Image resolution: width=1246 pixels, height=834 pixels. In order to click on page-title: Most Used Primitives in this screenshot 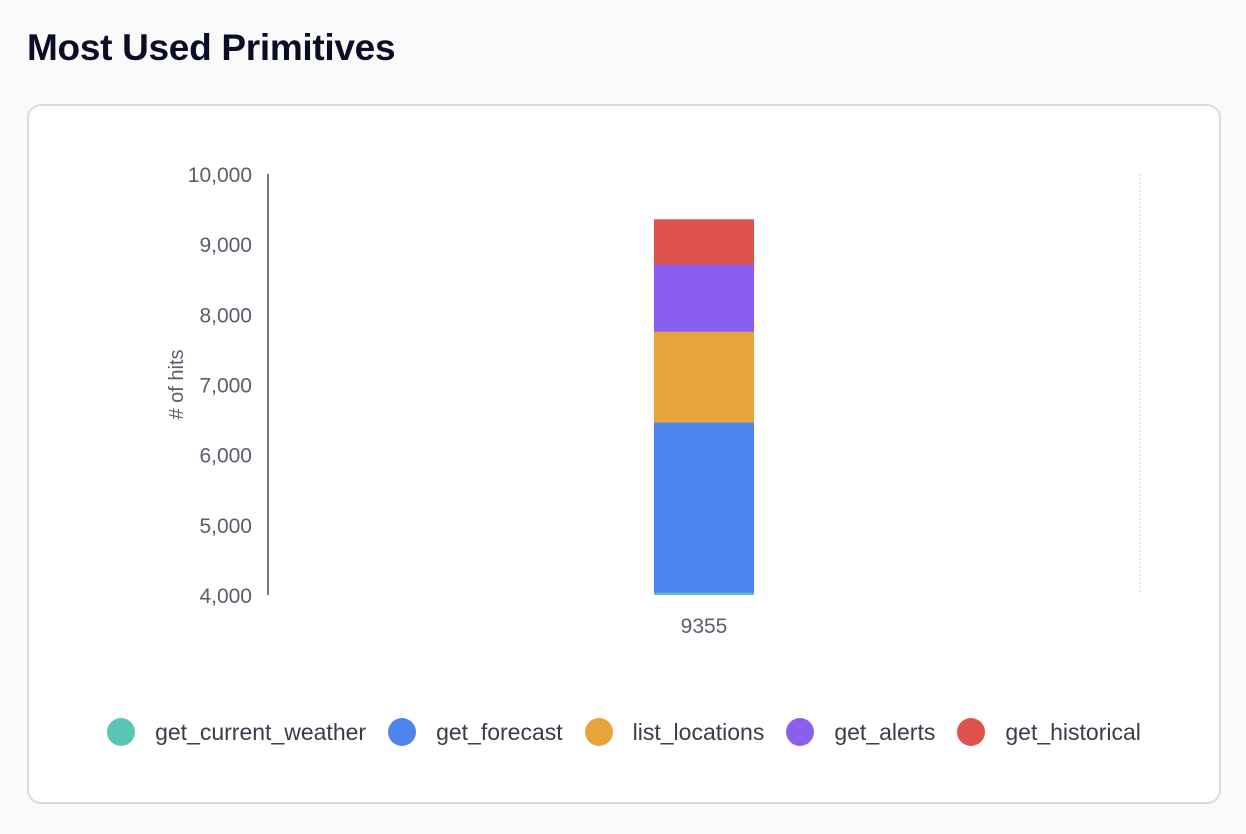, I will do `click(211, 47)`.